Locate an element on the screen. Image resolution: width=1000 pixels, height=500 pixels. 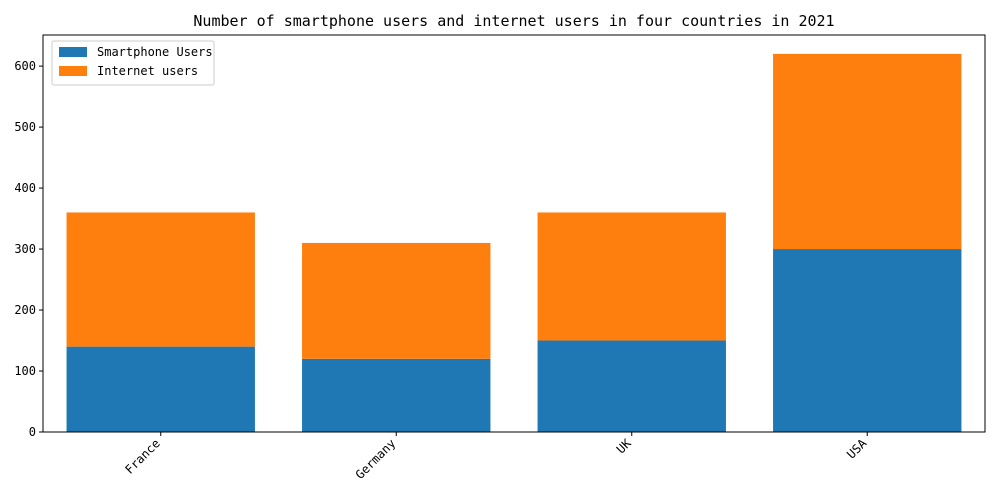
x-axis: France Germany UK USA is located at coordinates (496, 457).